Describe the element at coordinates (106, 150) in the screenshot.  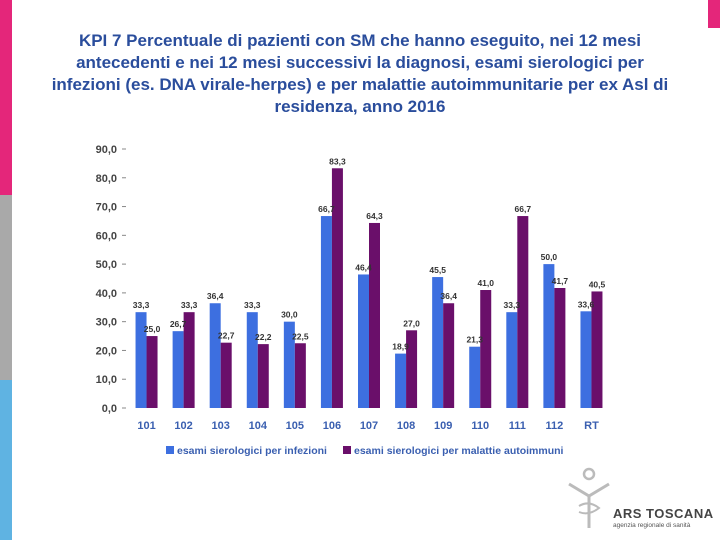
I see `y-tick-label: 90,0` at that location.